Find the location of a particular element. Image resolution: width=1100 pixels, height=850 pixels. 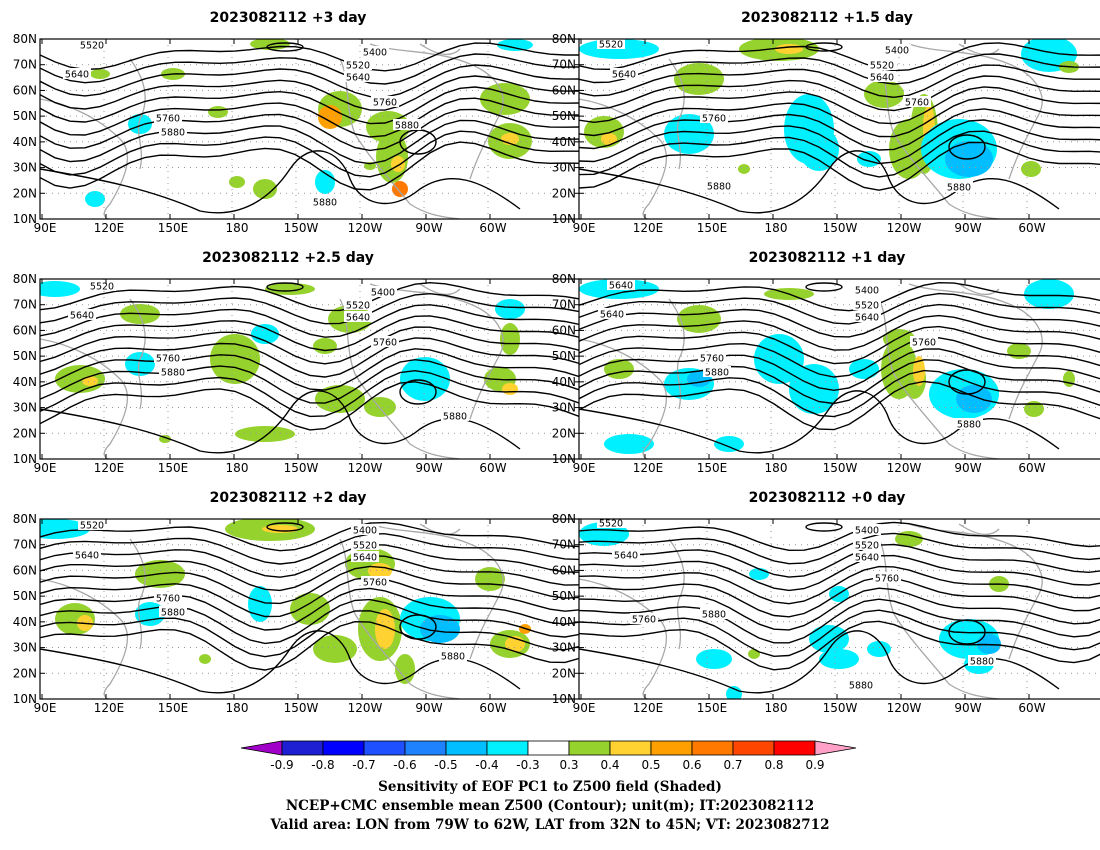

contour-label: 5520 is located at coordinates (611, 45).